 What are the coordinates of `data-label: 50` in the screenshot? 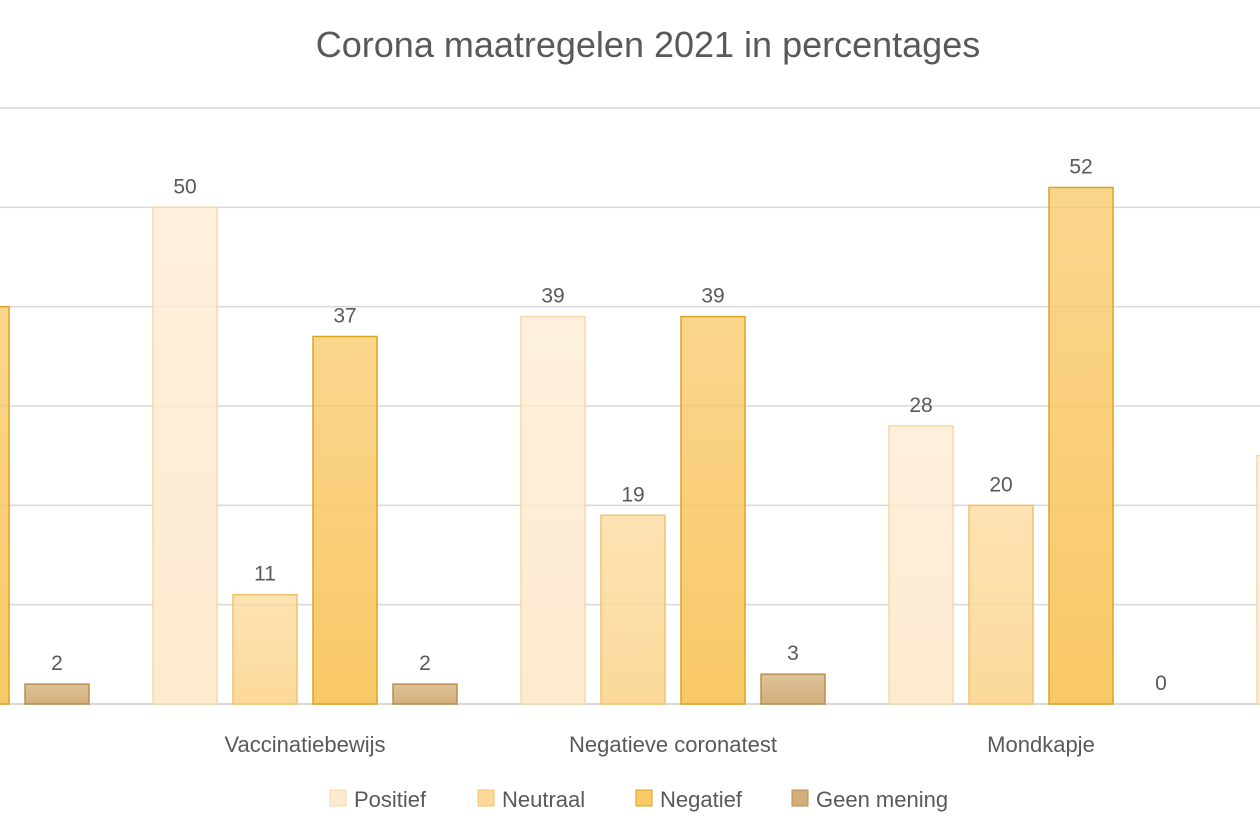 It's located at (184, 186).